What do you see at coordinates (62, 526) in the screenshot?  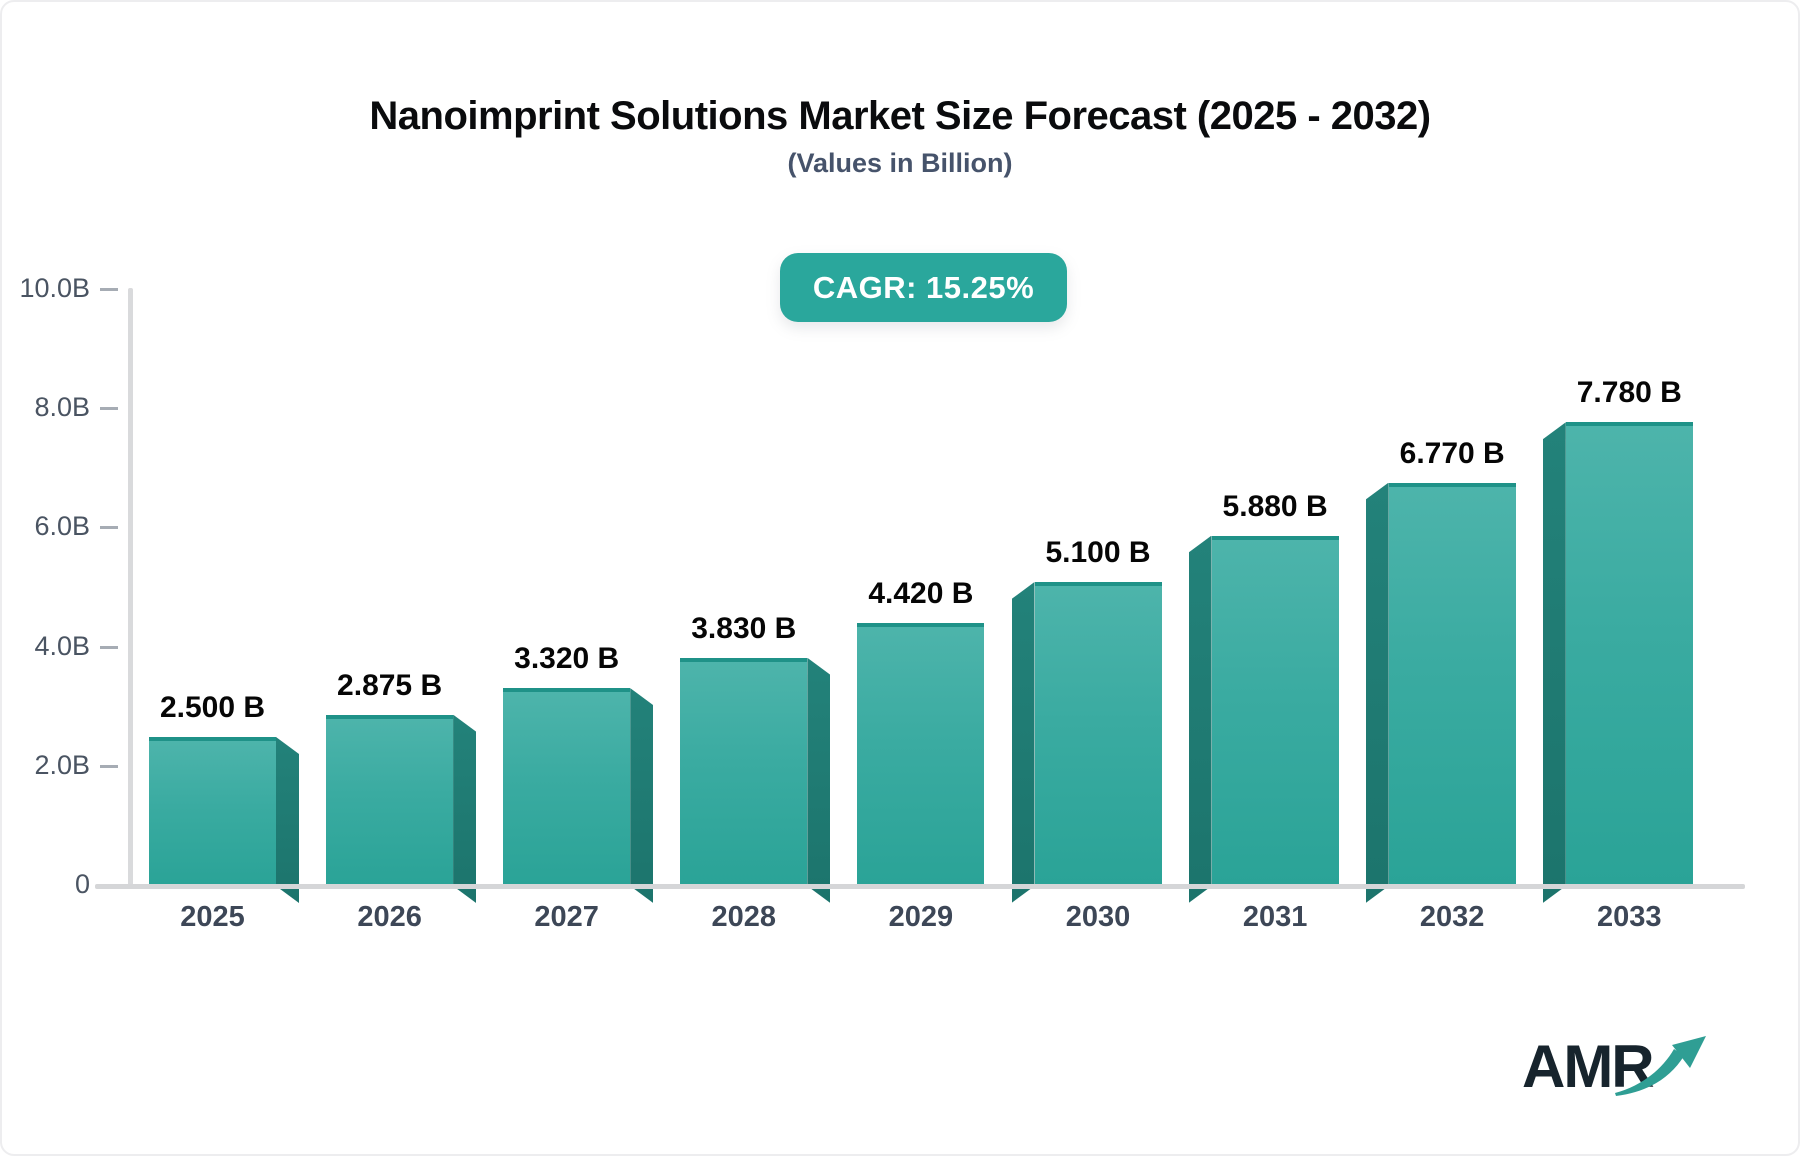 I see `y-tick-label: 6.0B` at bounding box center [62, 526].